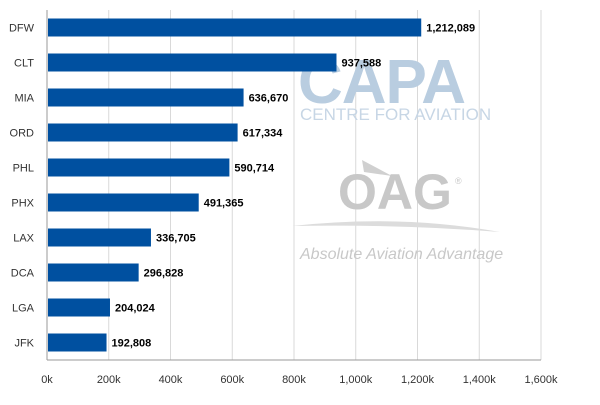  I want to click on category-label: PHL, so click(23, 169).